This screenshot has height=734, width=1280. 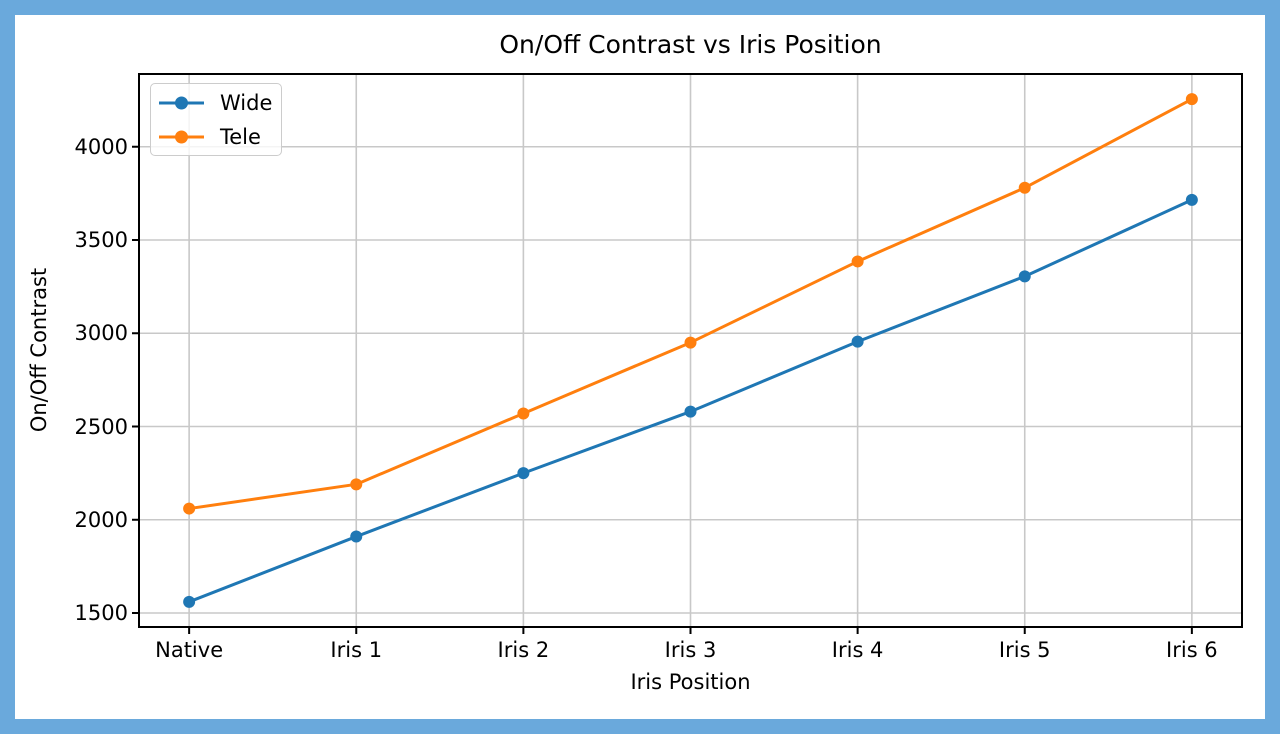 I want to click on x-tick-label: Iris 6, so click(x=1192, y=650).